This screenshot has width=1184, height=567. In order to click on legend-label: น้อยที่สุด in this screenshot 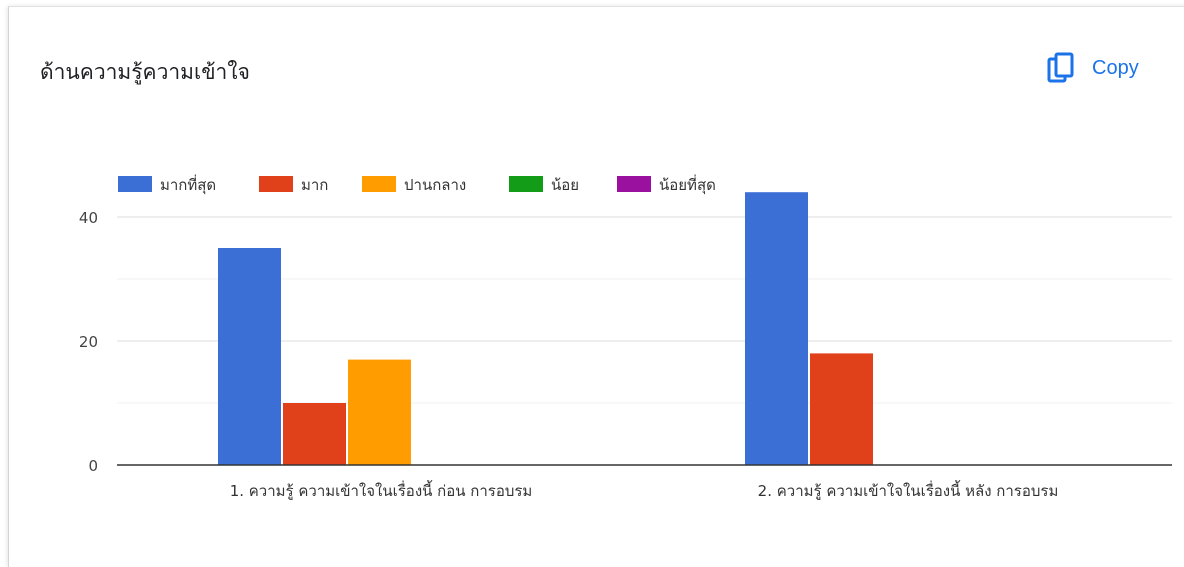, I will do `click(687, 184)`.